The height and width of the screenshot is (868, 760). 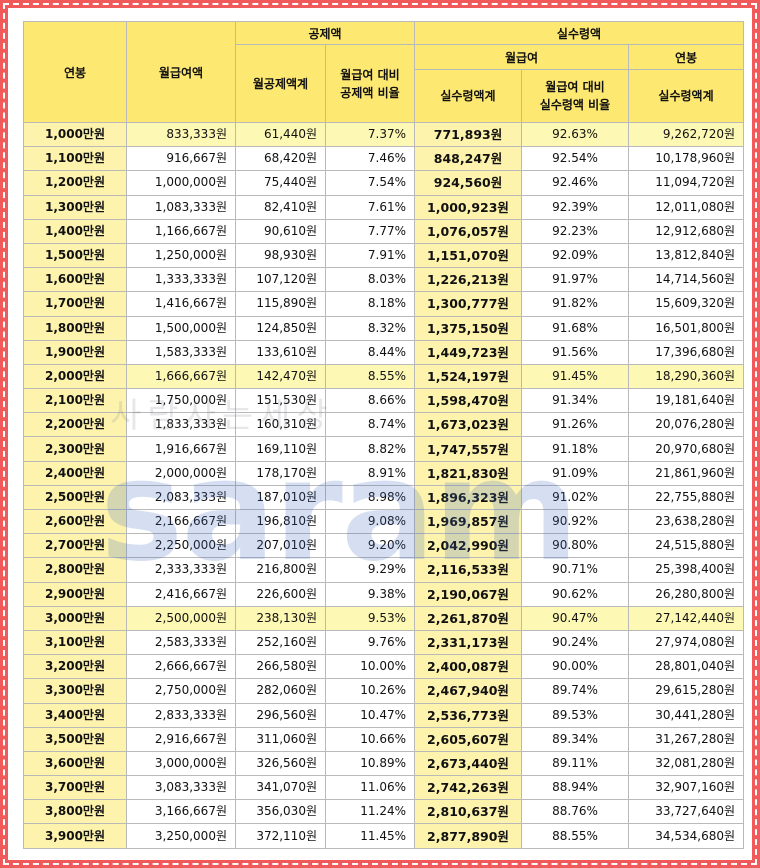 I want to click on cell-monthly-net: 1,673,023원, so click(x=468, y=425).